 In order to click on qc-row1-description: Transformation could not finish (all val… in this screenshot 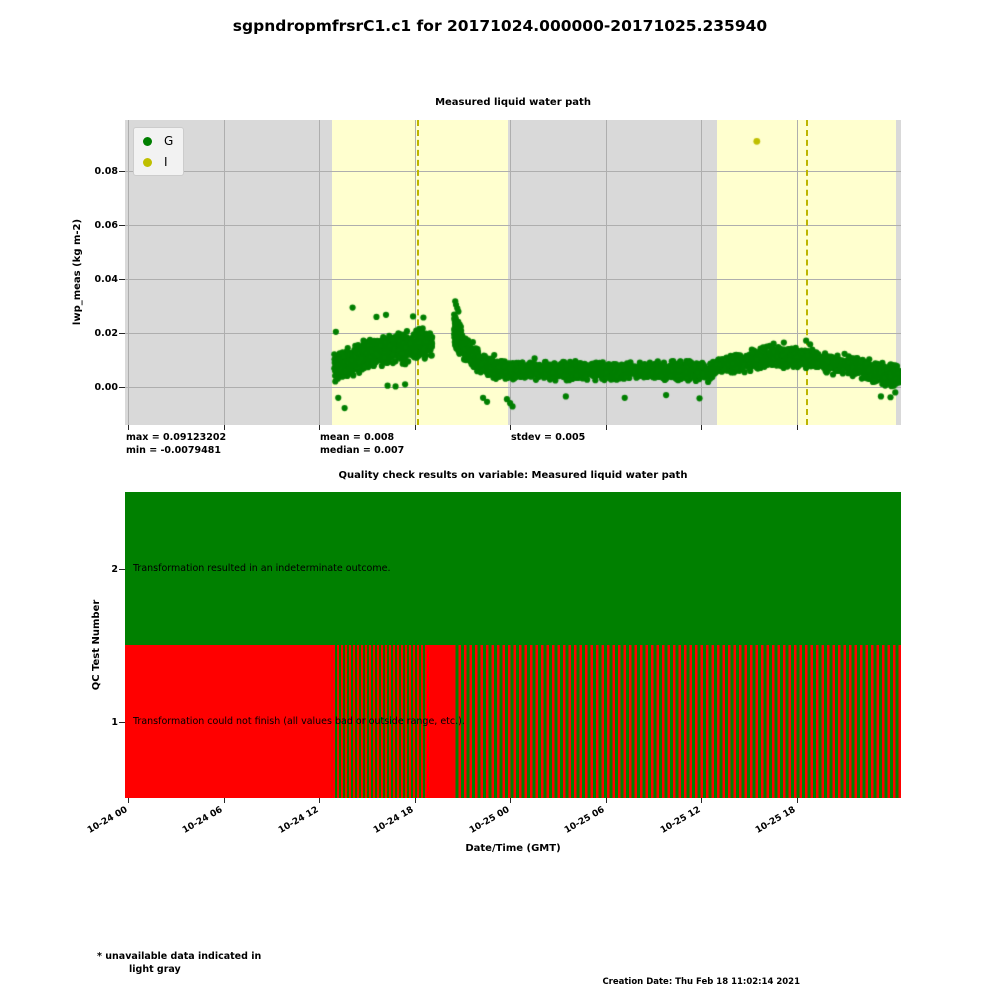, I will do `click(299, 721)`.